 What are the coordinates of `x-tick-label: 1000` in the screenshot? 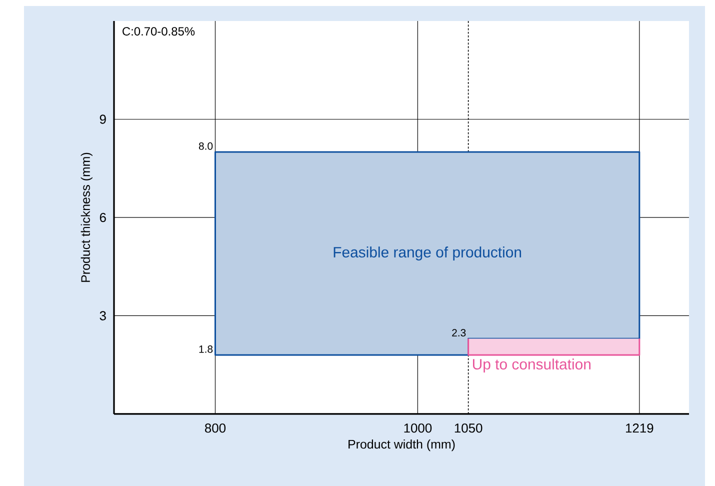 It's located at (418, 428).